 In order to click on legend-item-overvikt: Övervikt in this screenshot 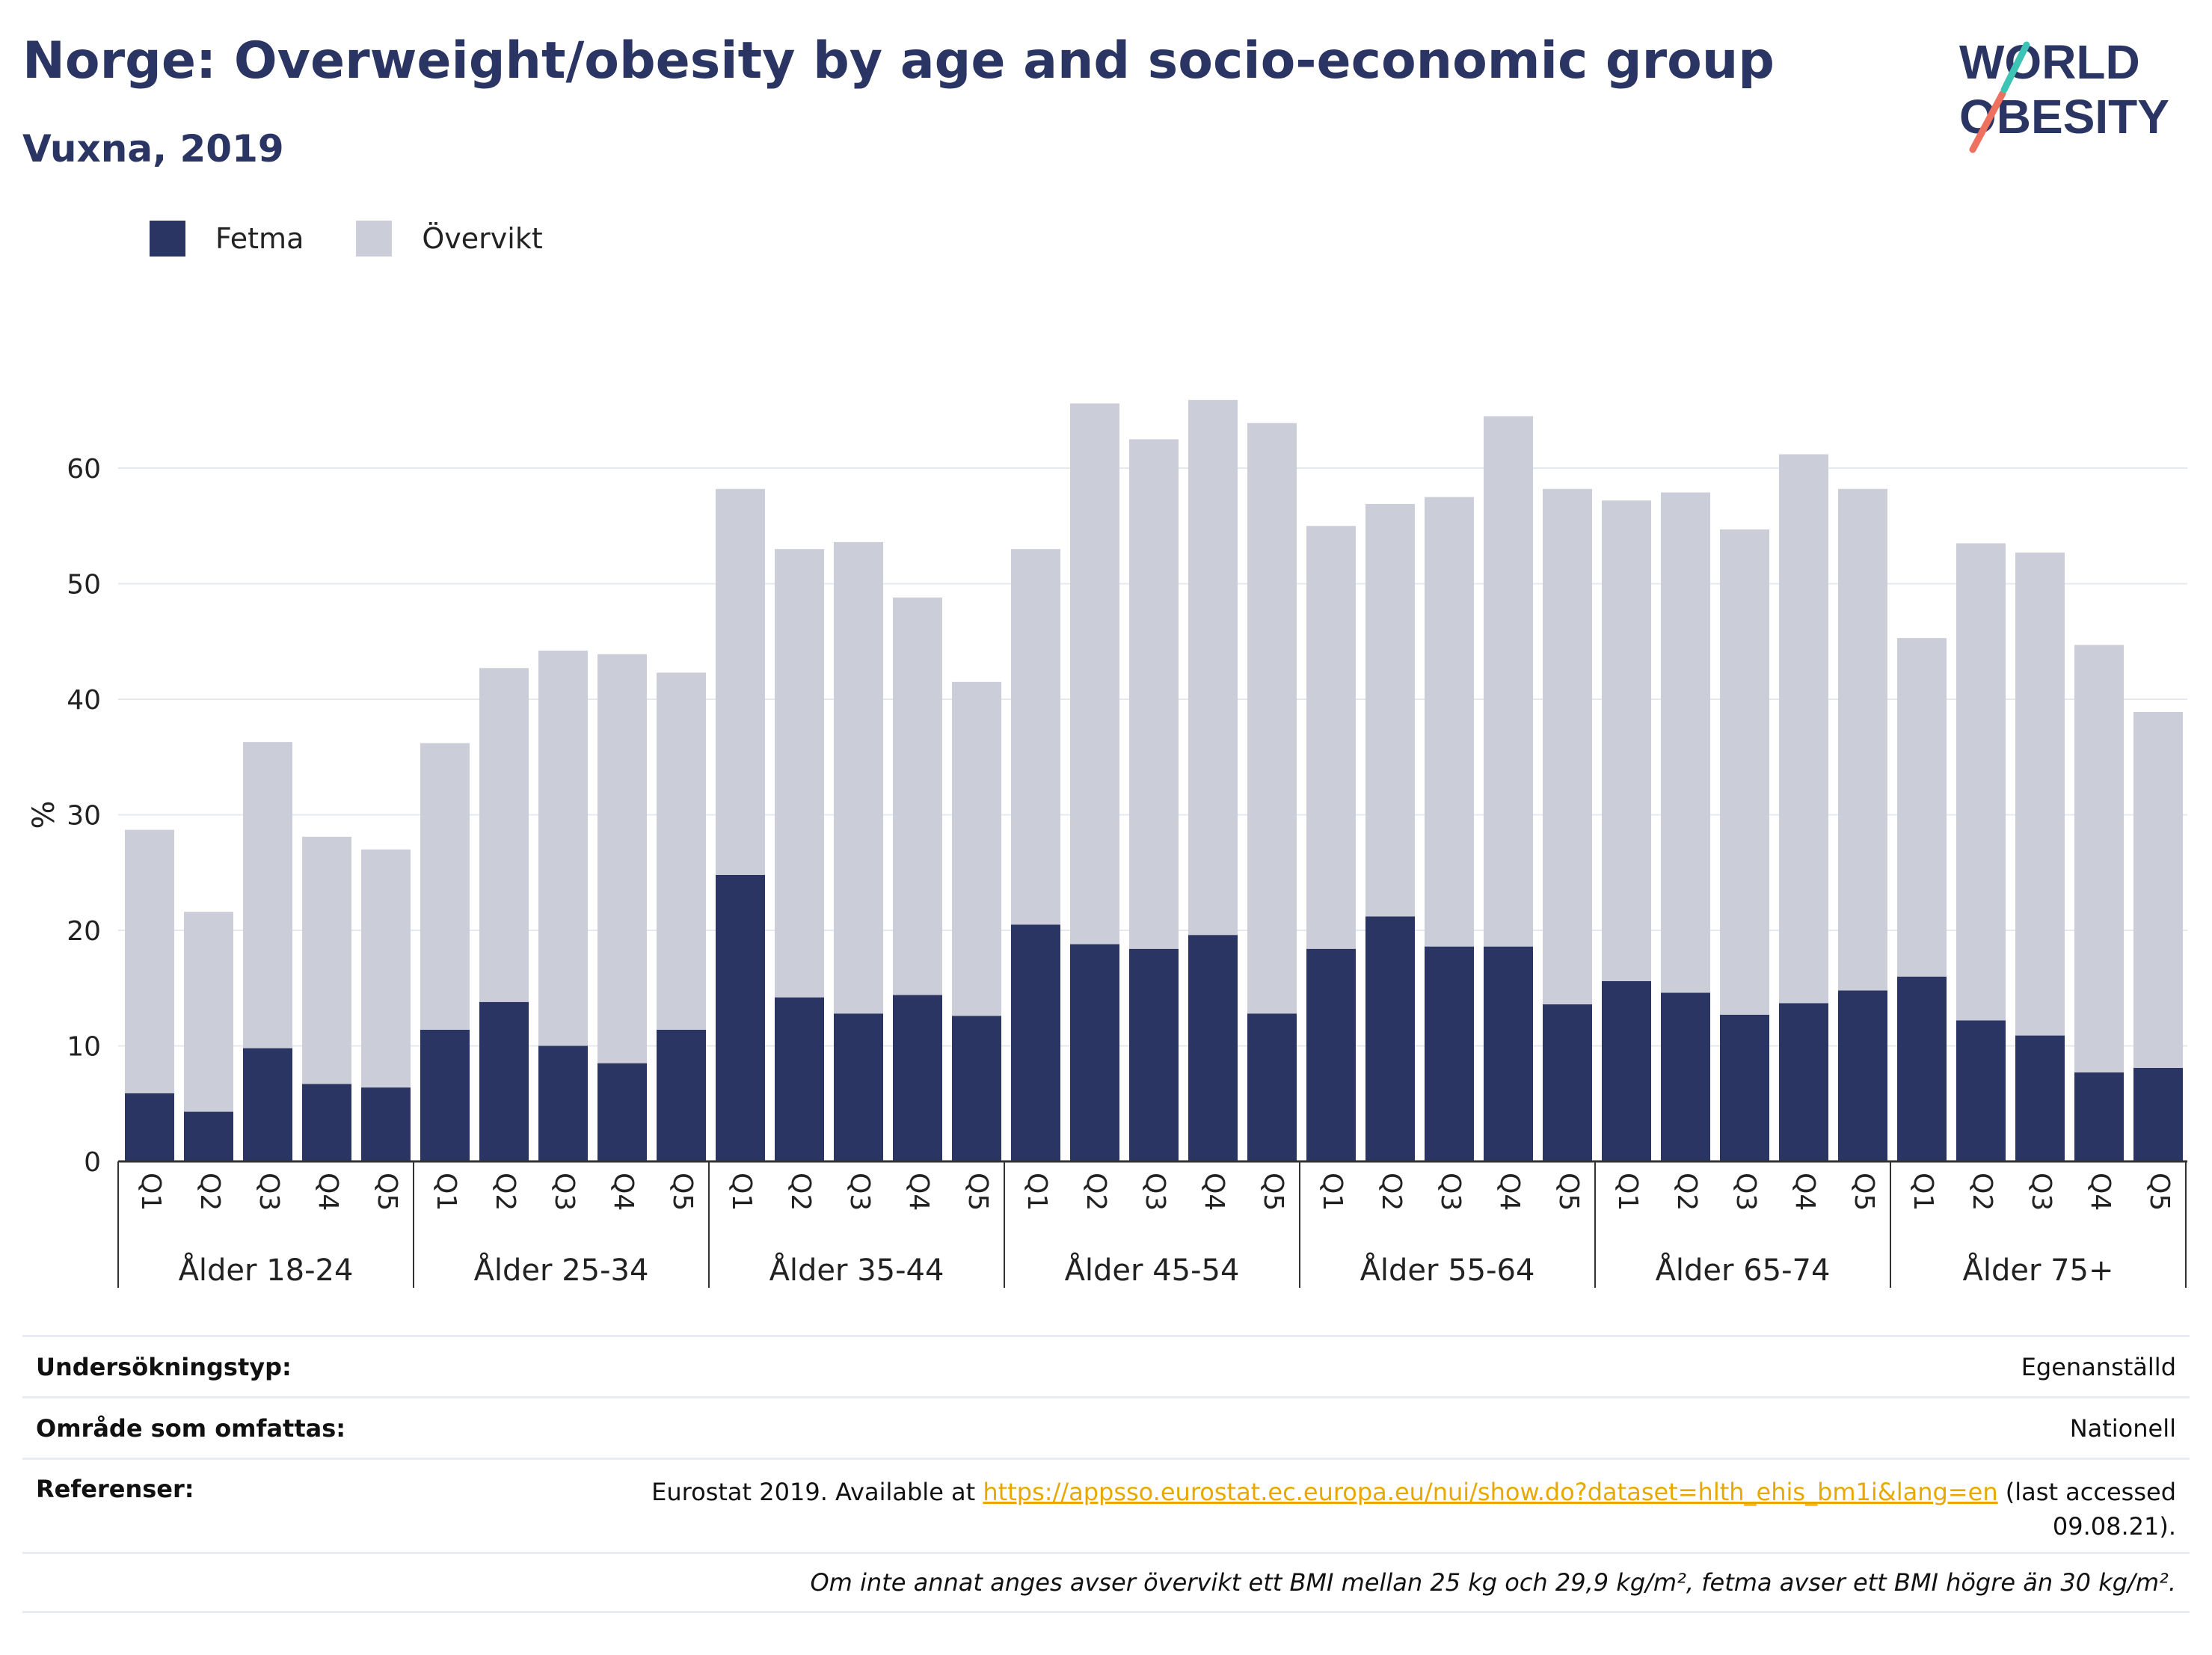, I will do `click(449, 239)`.